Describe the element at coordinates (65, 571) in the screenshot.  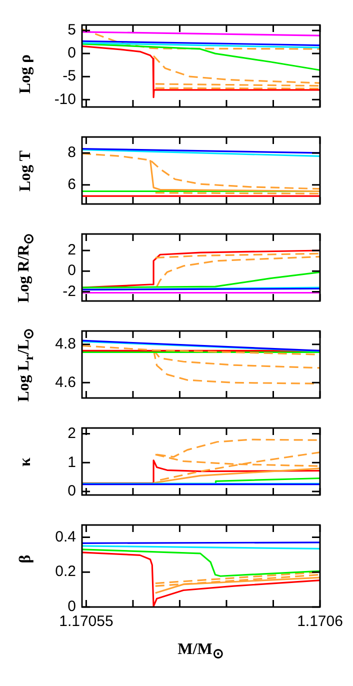
I see `y-tick-label: 0.2` at that location.